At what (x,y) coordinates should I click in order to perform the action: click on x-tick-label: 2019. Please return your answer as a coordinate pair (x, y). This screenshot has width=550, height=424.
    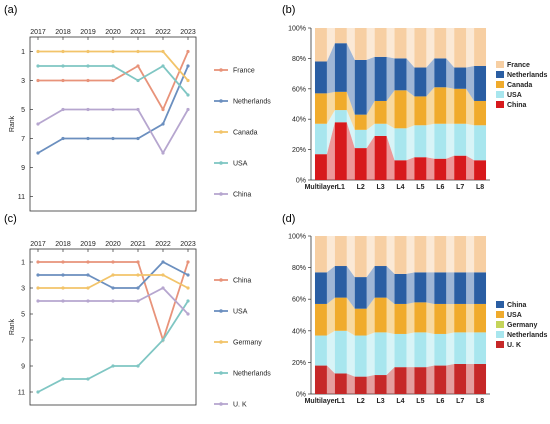
    Looking at the image, I should click on (88, 244).